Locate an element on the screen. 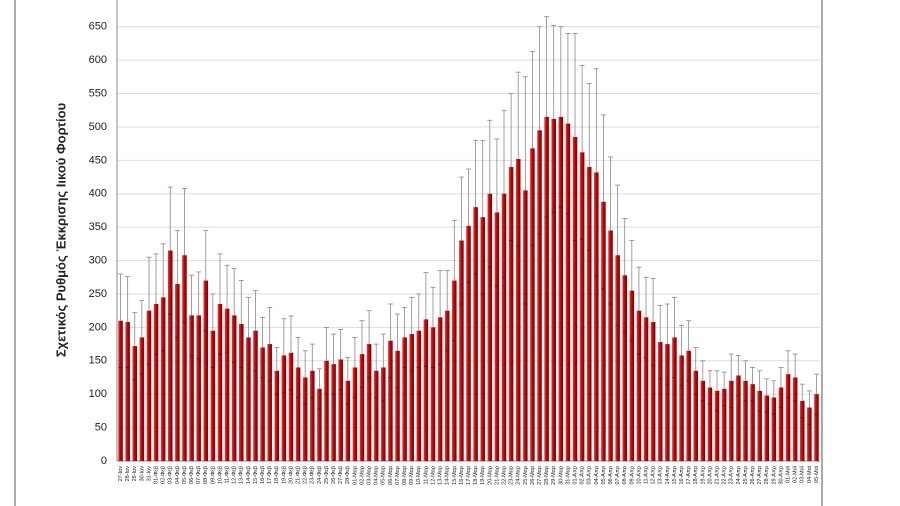  y-tick-label: 350 is located at coordinates (98, 227).